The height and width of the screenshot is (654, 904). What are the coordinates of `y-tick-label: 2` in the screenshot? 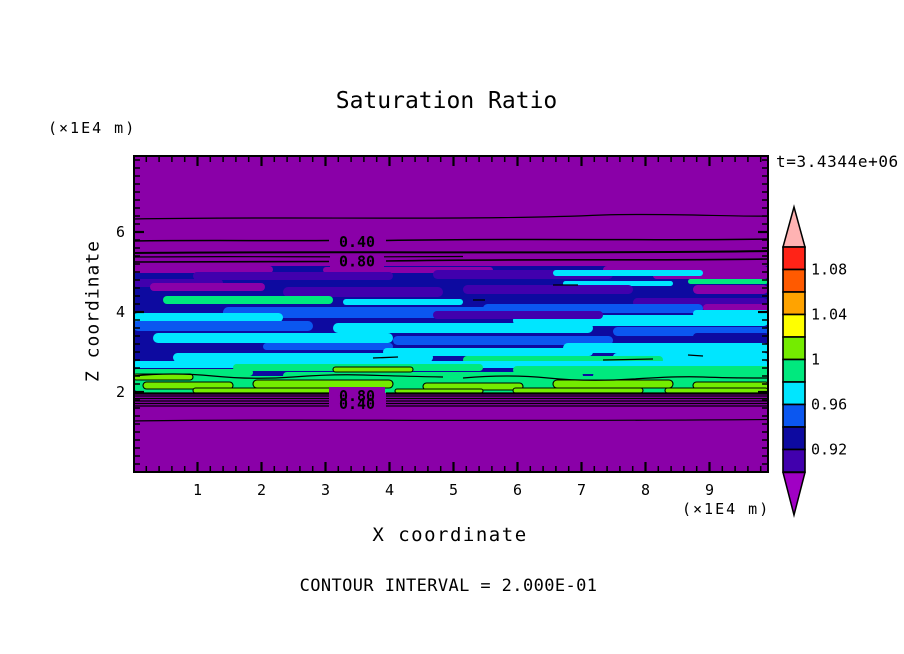 It's located at (120, 392).